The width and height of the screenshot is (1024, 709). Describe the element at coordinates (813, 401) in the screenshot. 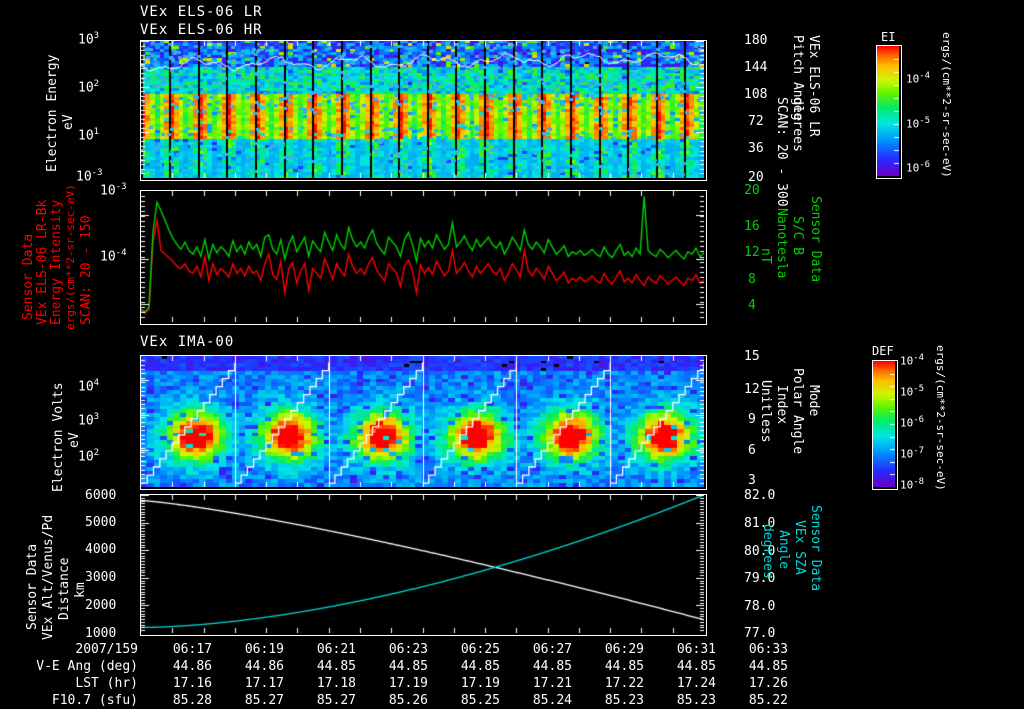

I see `panel3-right-label-mode: Mode` at that location.